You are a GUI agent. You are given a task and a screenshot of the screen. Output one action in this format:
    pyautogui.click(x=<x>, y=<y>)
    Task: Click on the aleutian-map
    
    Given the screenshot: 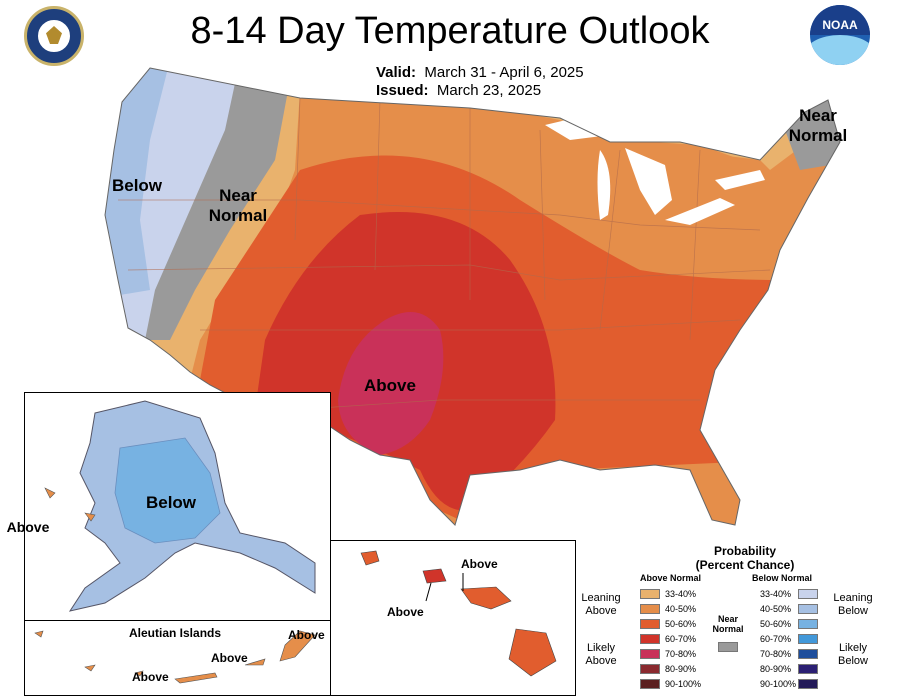 What is the action you would take?
    pyautogui.click(x=175, y=657)
    